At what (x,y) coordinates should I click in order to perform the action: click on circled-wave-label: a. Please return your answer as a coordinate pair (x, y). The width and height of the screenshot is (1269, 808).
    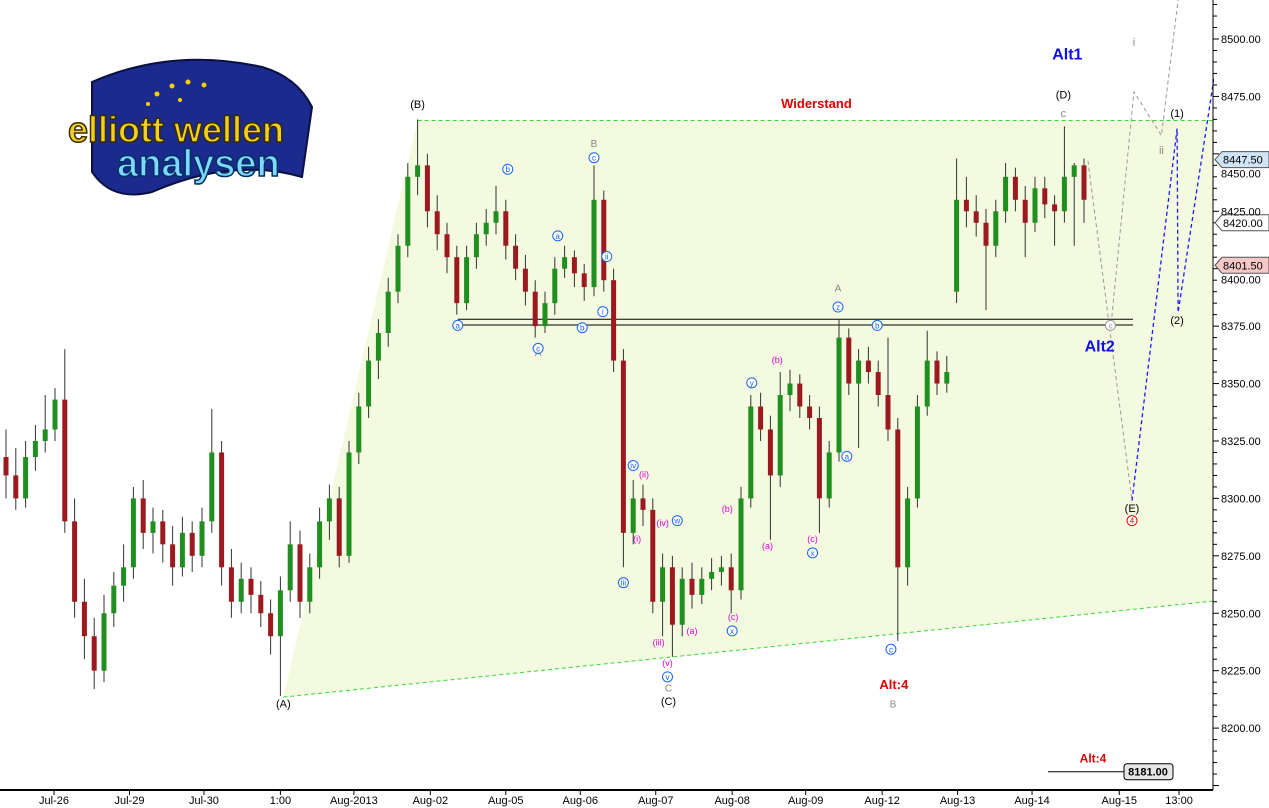
    Looking at the image, I should click on (847, 456).